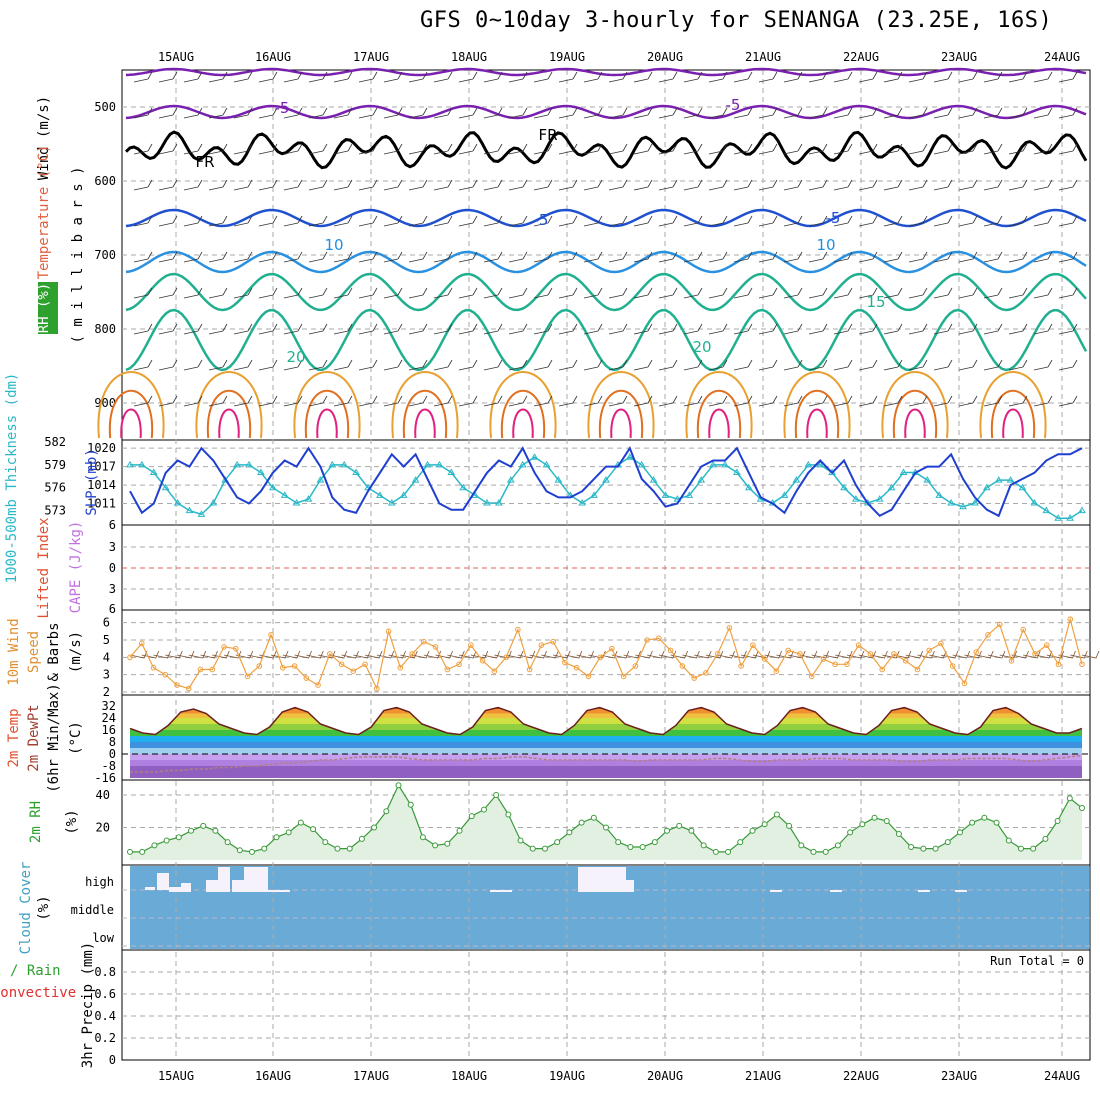 The height and width of the screenshot is (1100, 1100). Describe the element at coordinates (371, 1076) in the screenshot. I see `bottom-date-label: 17AUG` at that location.